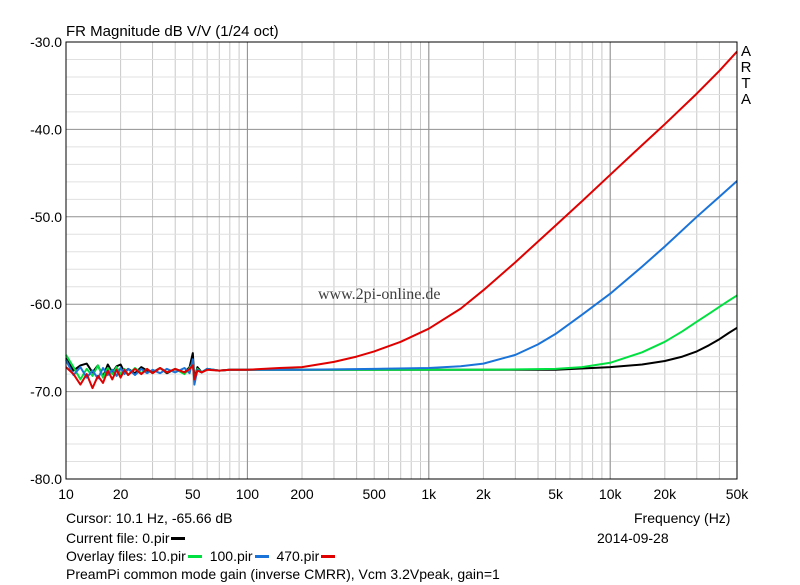 The height and width of the screenshot is (585, 800). Describe the element at coordinates (46, 42) in the screenshot. I see `y-tick-label: -30.0` at that location.